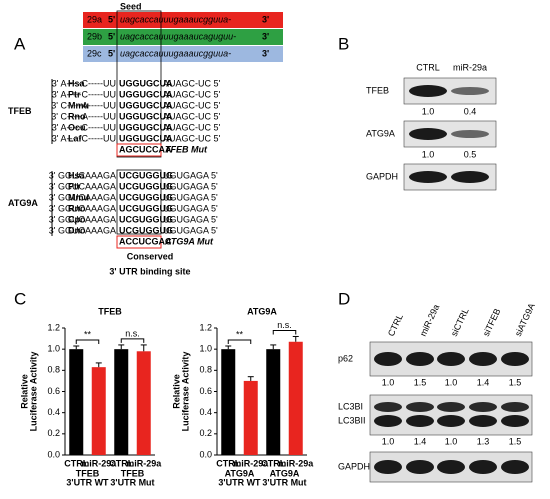  What do you see at coordinates (77, 219) in the screenshot?
I see `species: Cpo` at bounding box center [77, 219].